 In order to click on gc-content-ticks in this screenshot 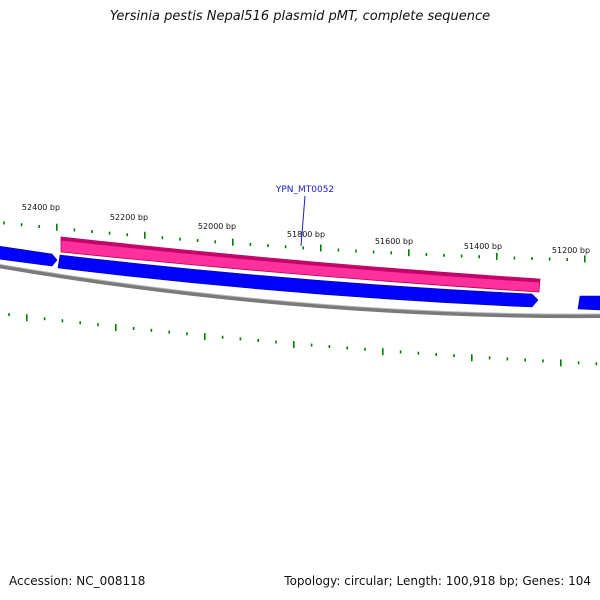, I will do `click(303, 340)`.